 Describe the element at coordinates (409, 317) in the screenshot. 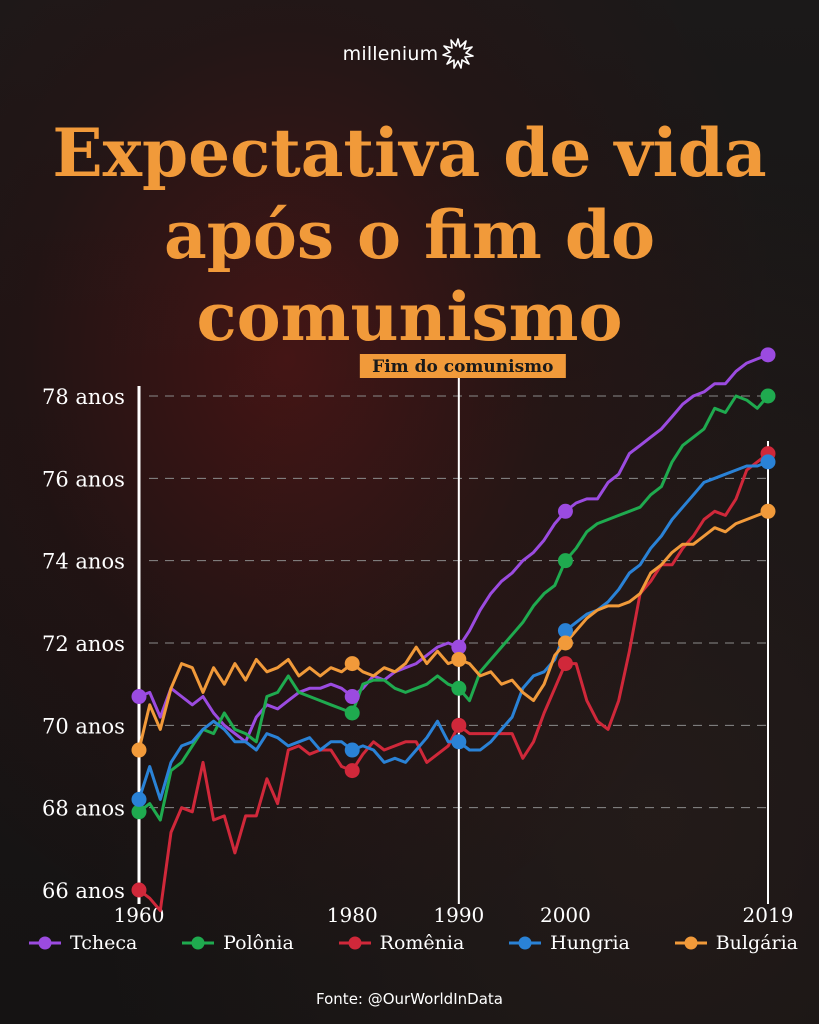

I see `title-line-3: comunismo` at that location.